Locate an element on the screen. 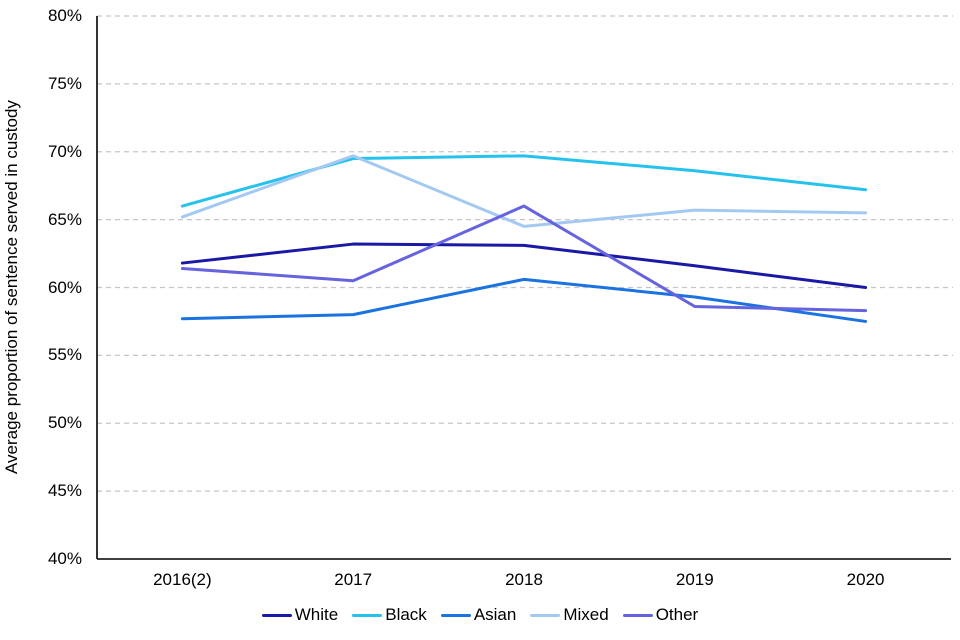 This screenshot has width=960, height=640. series-line-mixed is located at coordinates (524, 191).